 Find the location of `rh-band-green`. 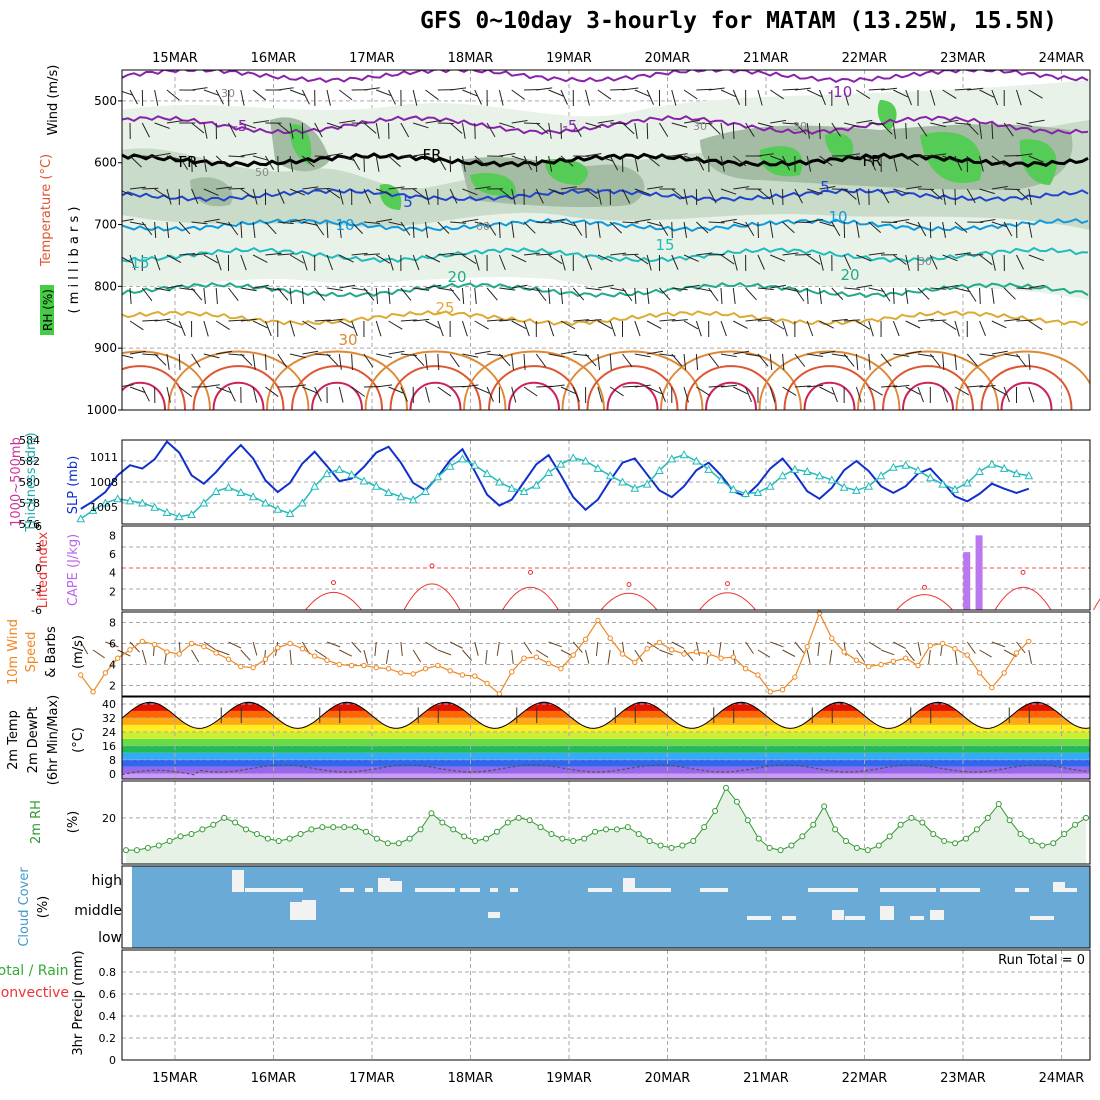

rh-band-green is located at coordinates (673, 155).